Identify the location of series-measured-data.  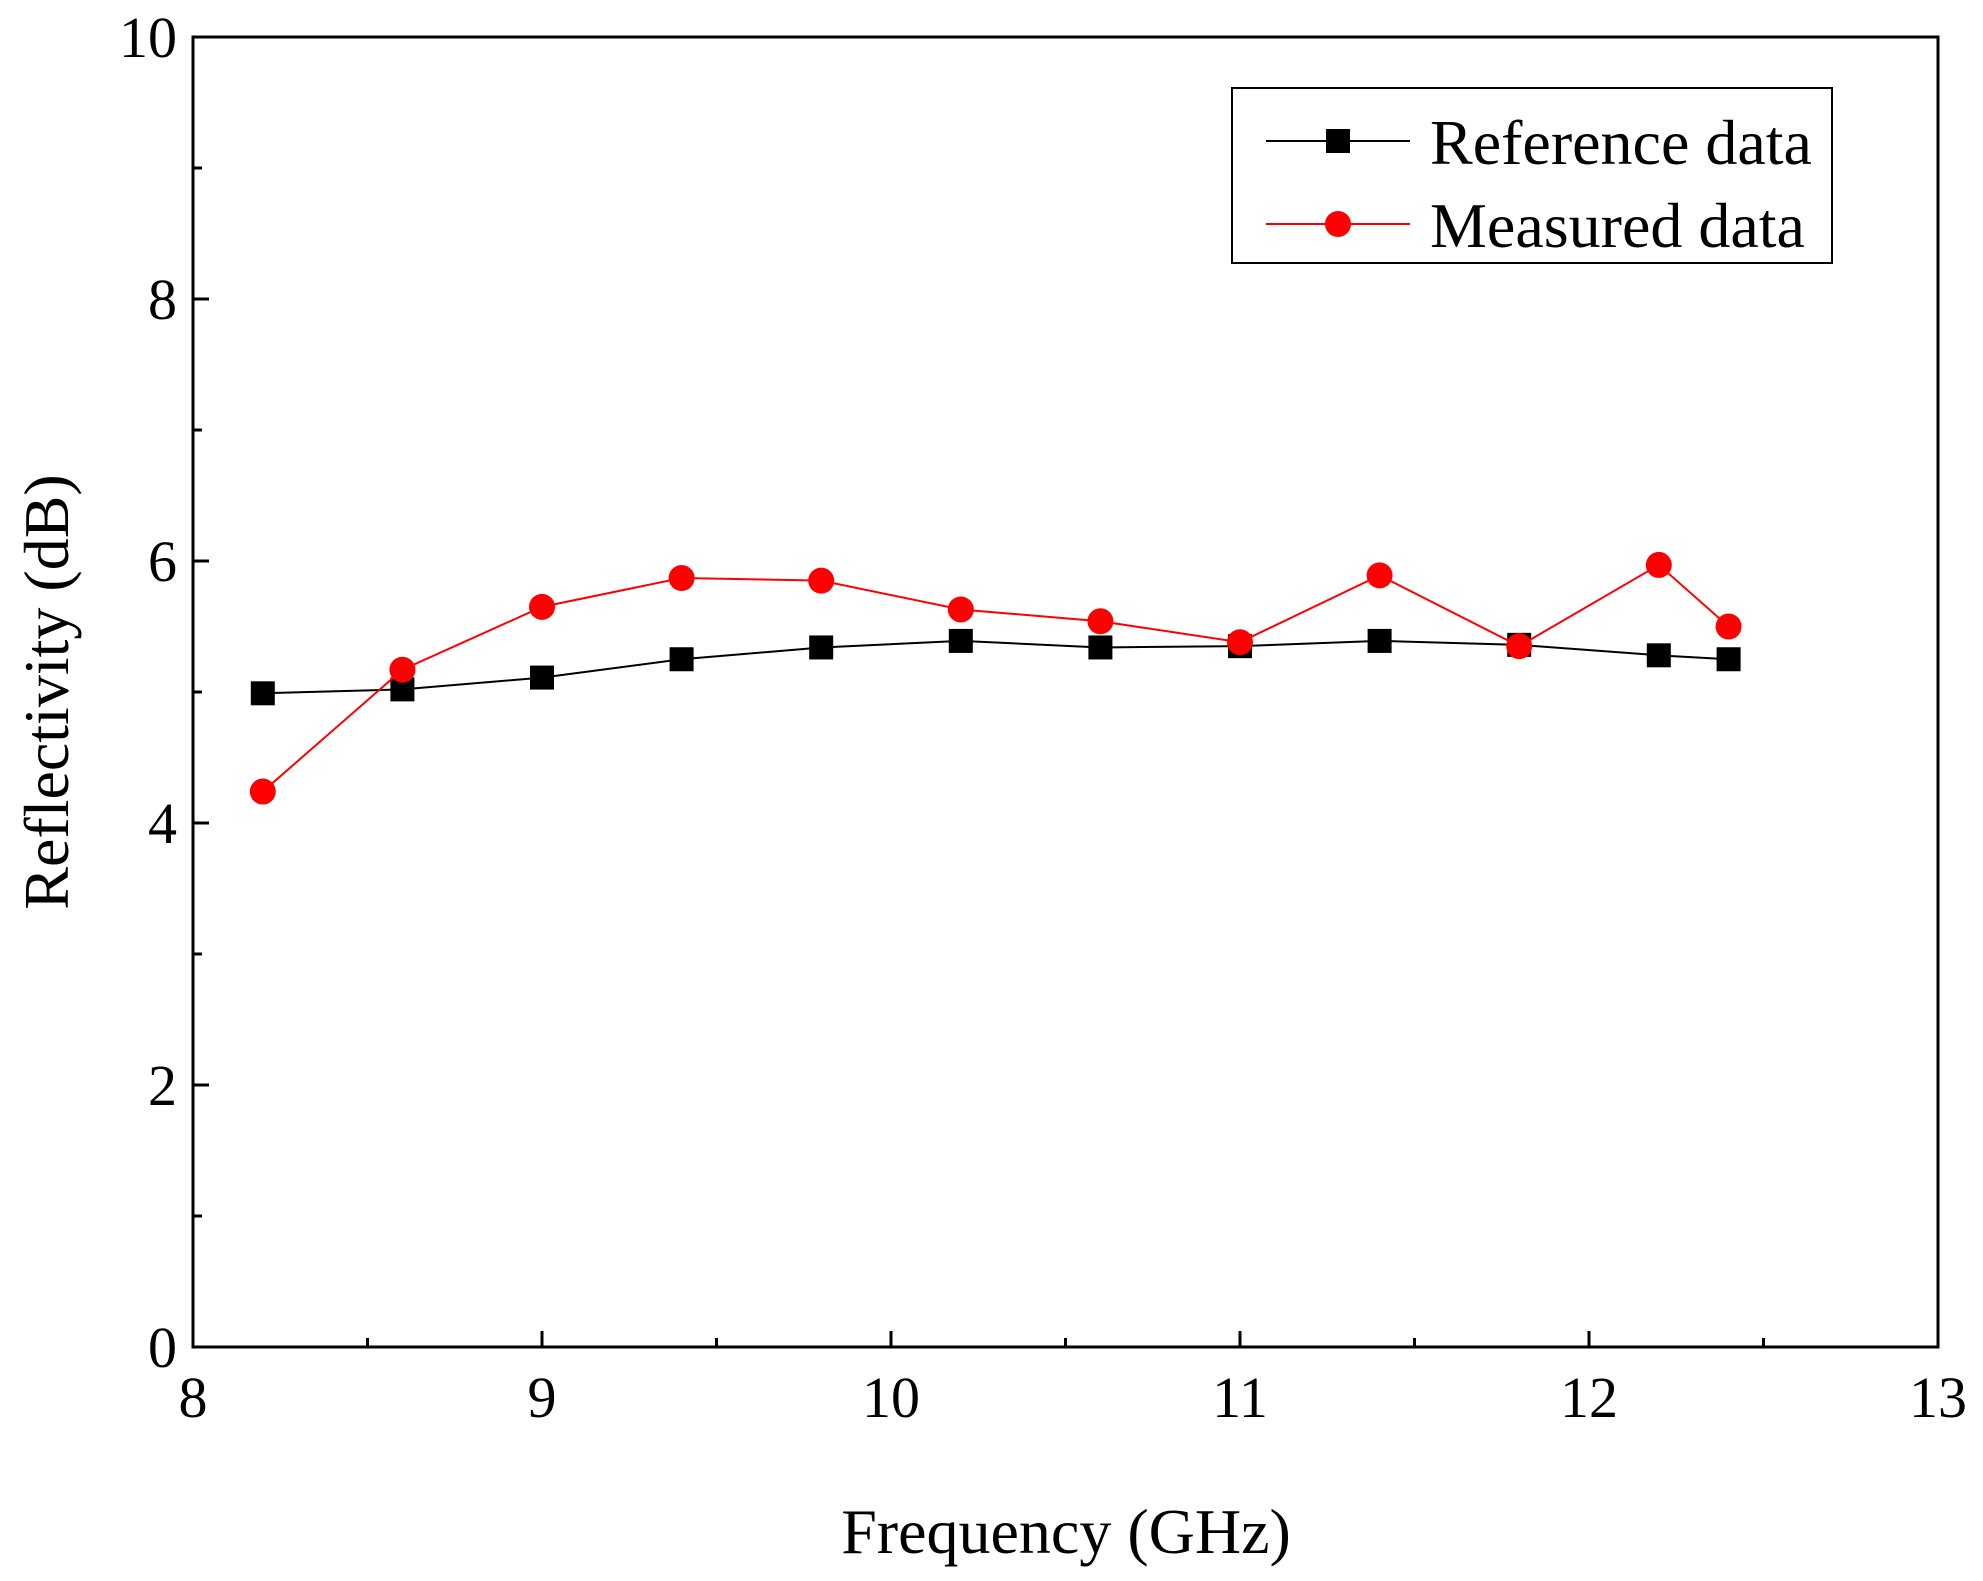
(995, 678).